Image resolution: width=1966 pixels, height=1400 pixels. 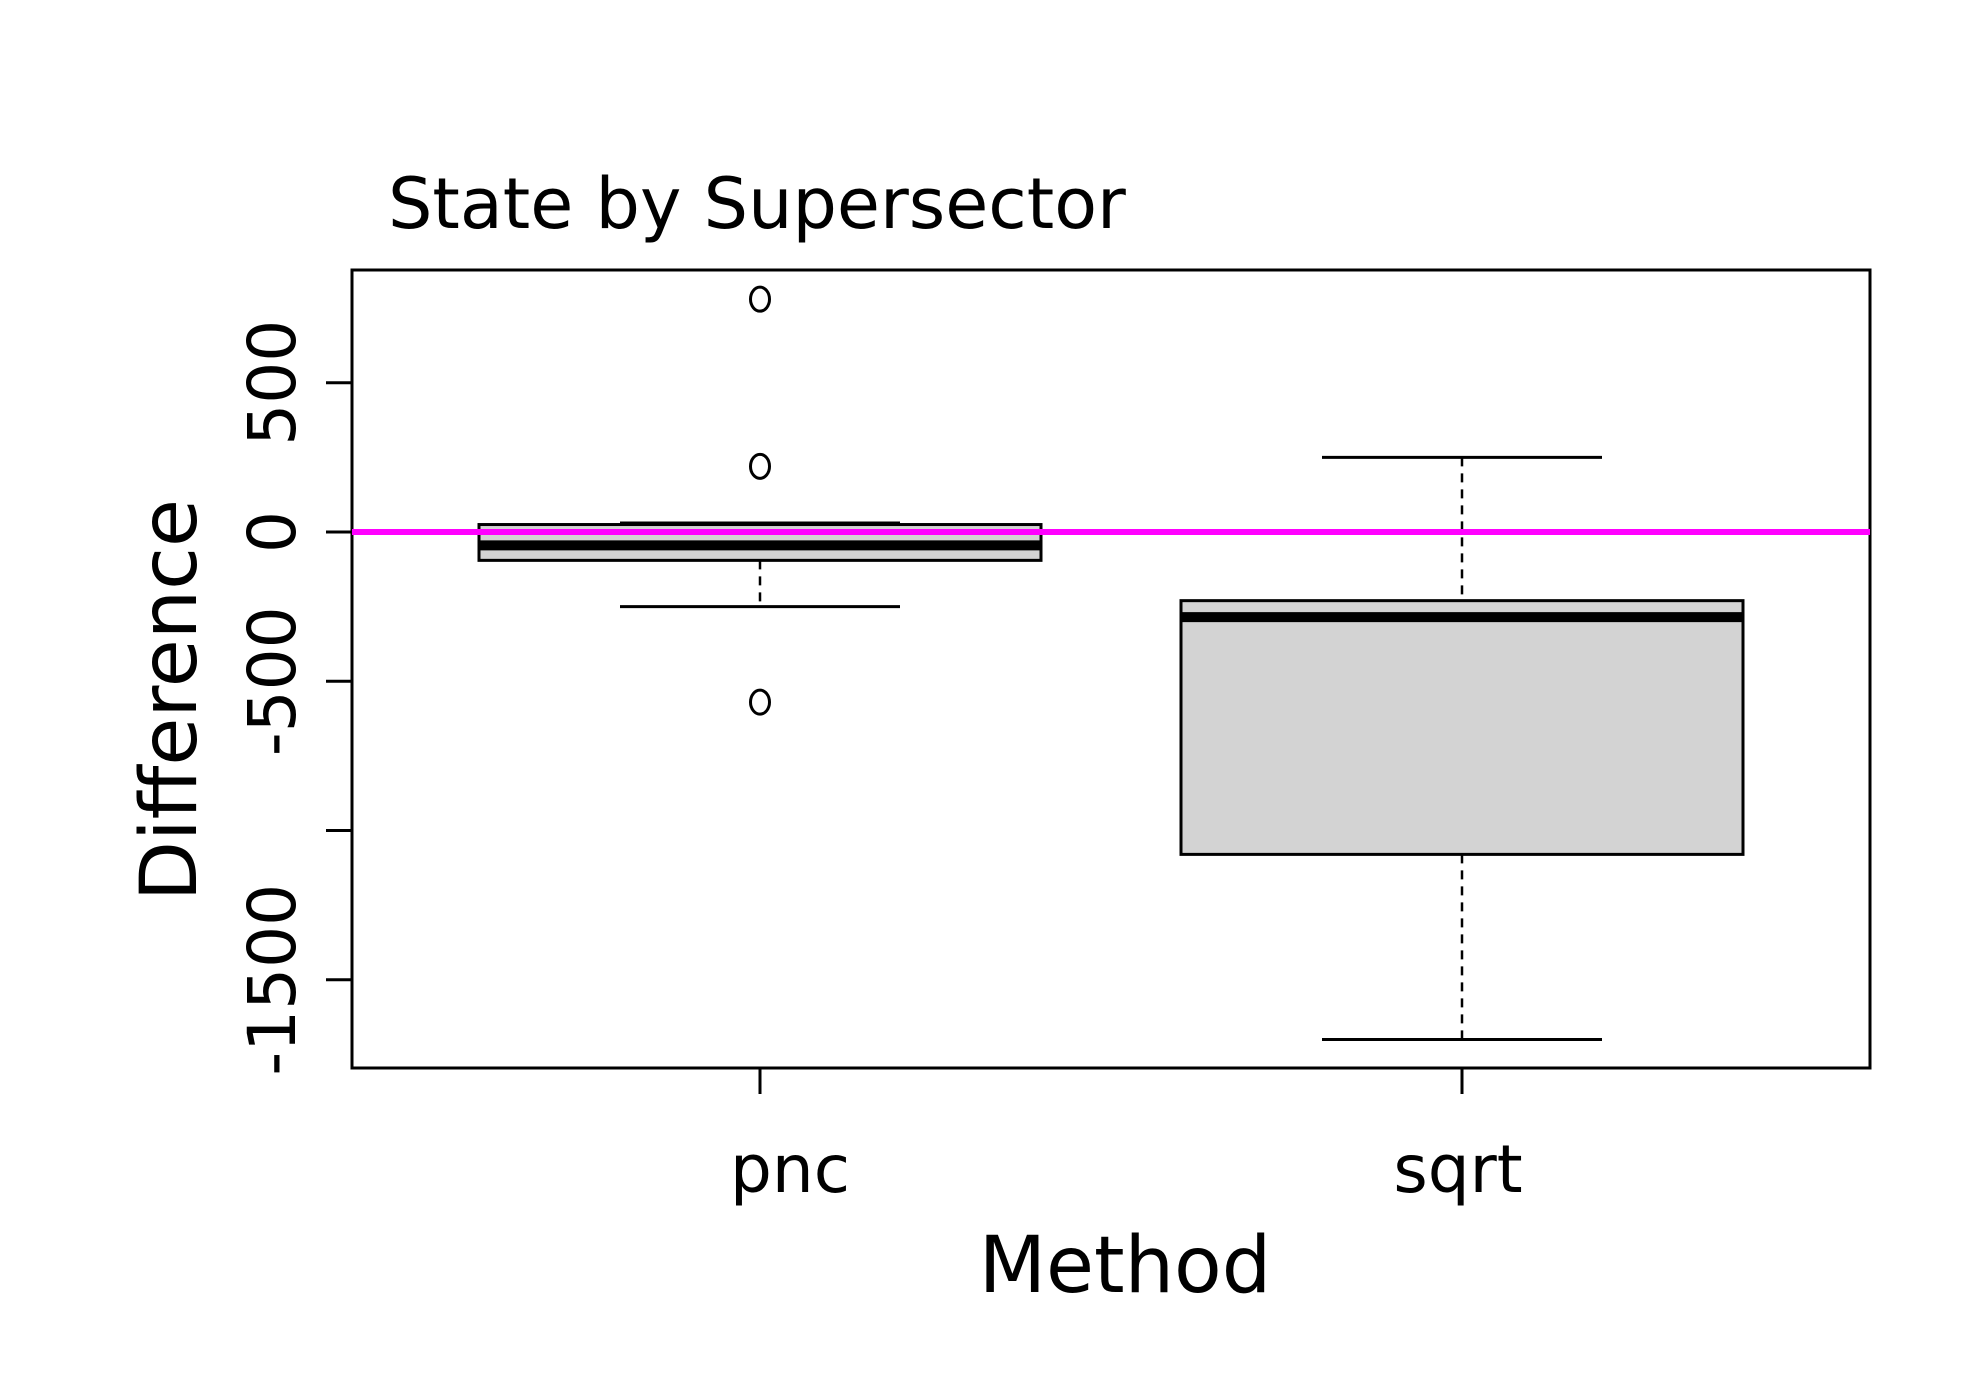 I want to click on y-axis: 500 0 -500 -1500, so click(x=293, y=698).